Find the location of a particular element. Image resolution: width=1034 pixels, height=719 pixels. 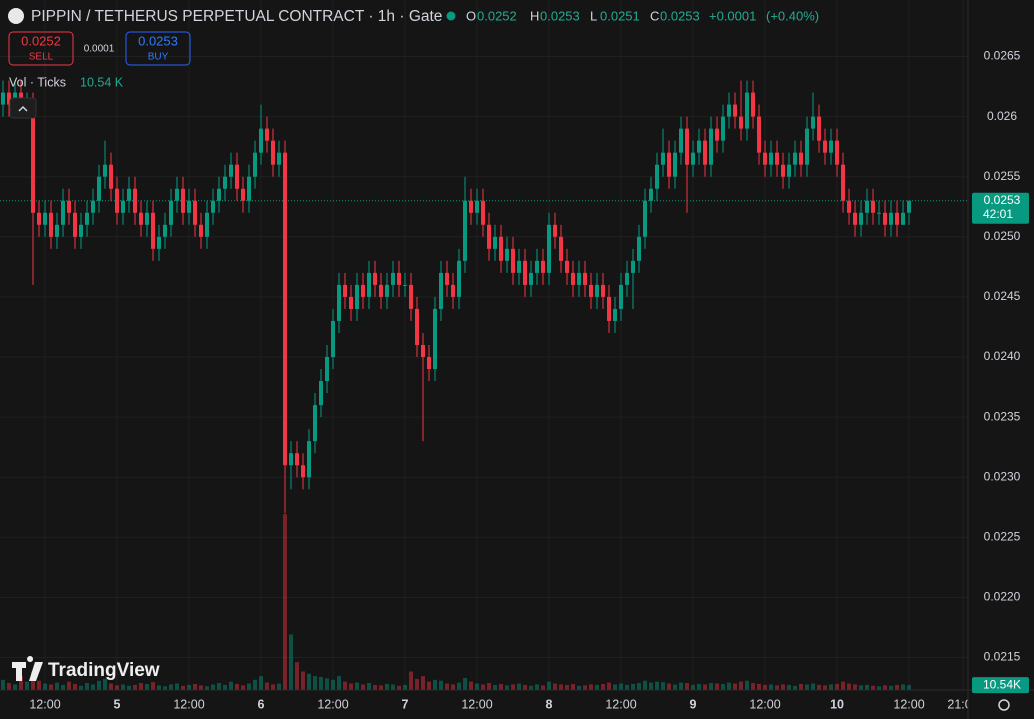

y-tick-label: 0.026 is located at coordinates (1002, 116).